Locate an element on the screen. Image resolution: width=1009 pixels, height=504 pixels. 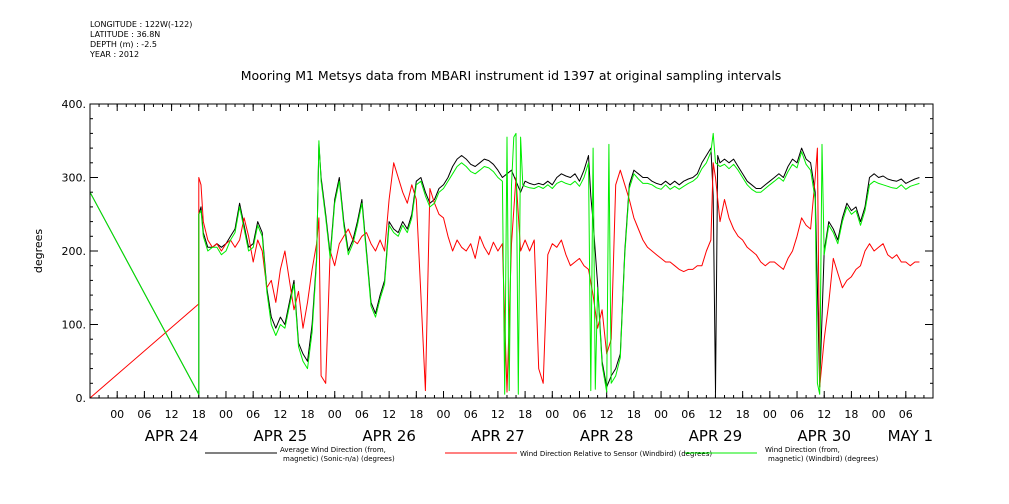
y-axis-label: degrees is located at coordinates (38, 251).